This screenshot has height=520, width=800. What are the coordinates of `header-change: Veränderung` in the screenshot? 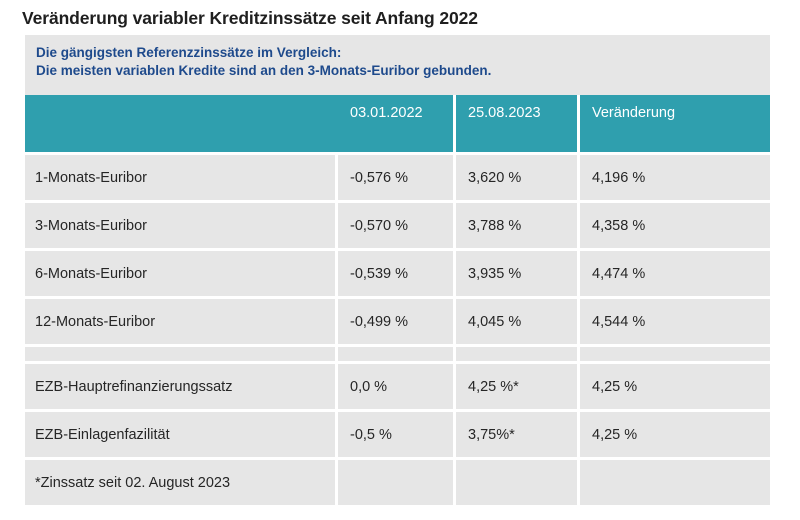 It's located at (675, 125).